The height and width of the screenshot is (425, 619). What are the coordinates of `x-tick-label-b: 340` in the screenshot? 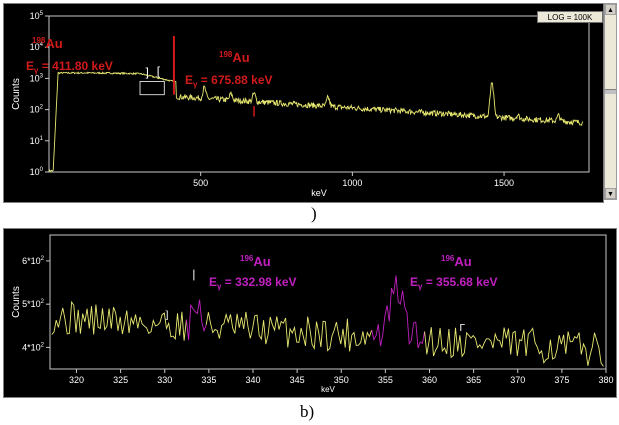 It's located at (252, 380).